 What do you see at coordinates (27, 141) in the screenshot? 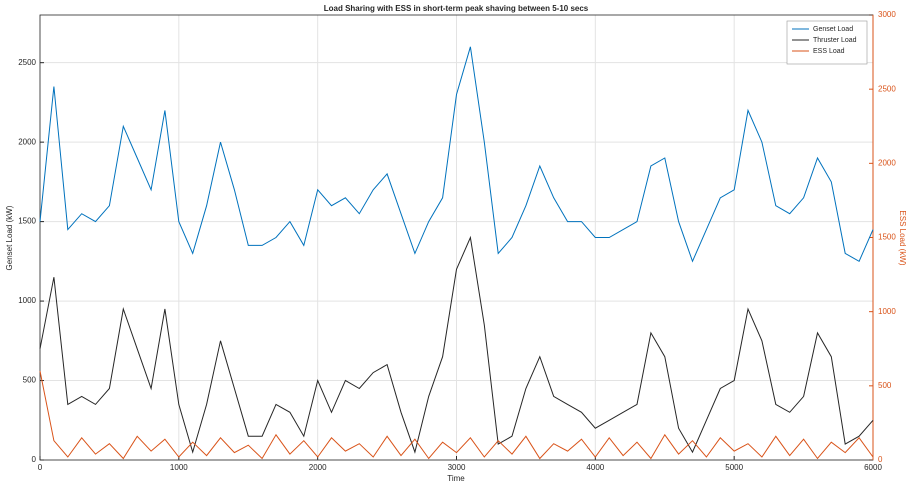
I see `y-tick-label: 2000` at bounding box center [27, 141].